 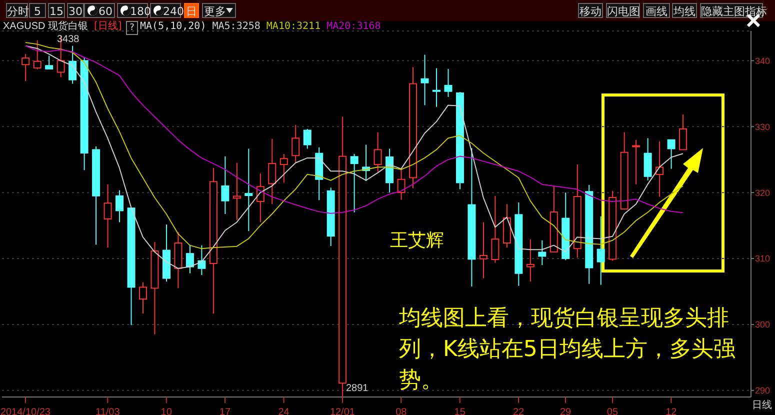 What do you see at coordinates (18, 11) in the screenshot?
I see `text: 分时` at bounding box center [18, 11].